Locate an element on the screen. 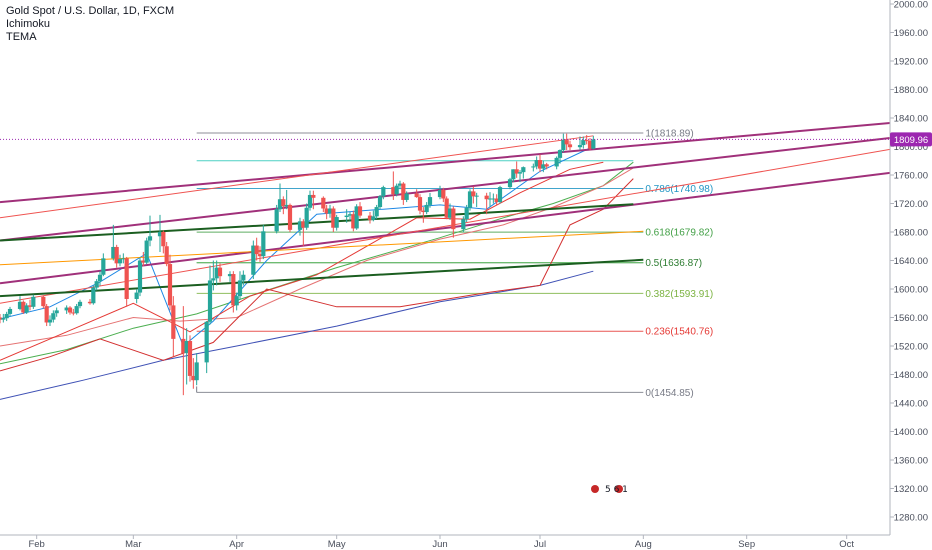 The image size is (932, 550). symbol-title: Gold Spot / U.S. Dollar, 1D, FXCM is located at coordinates (90, 11).